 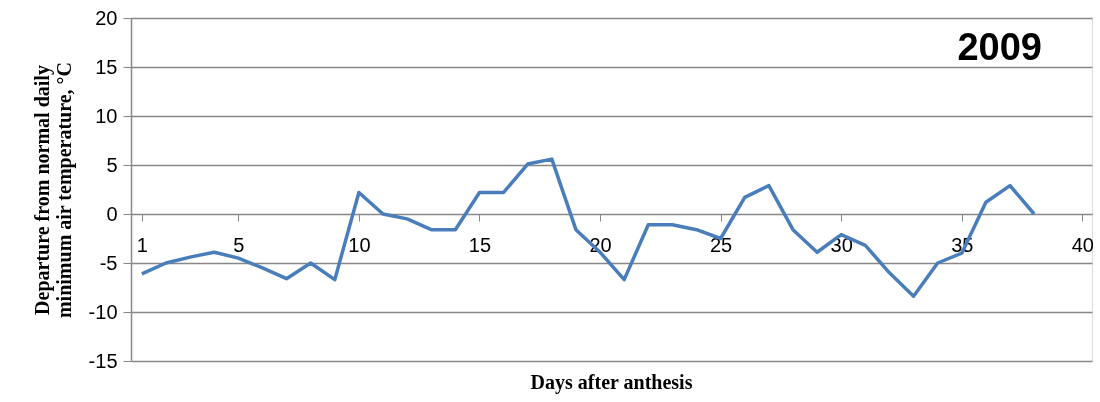 I want to click on x-tick-label: 10, so click(x=359, y=244).